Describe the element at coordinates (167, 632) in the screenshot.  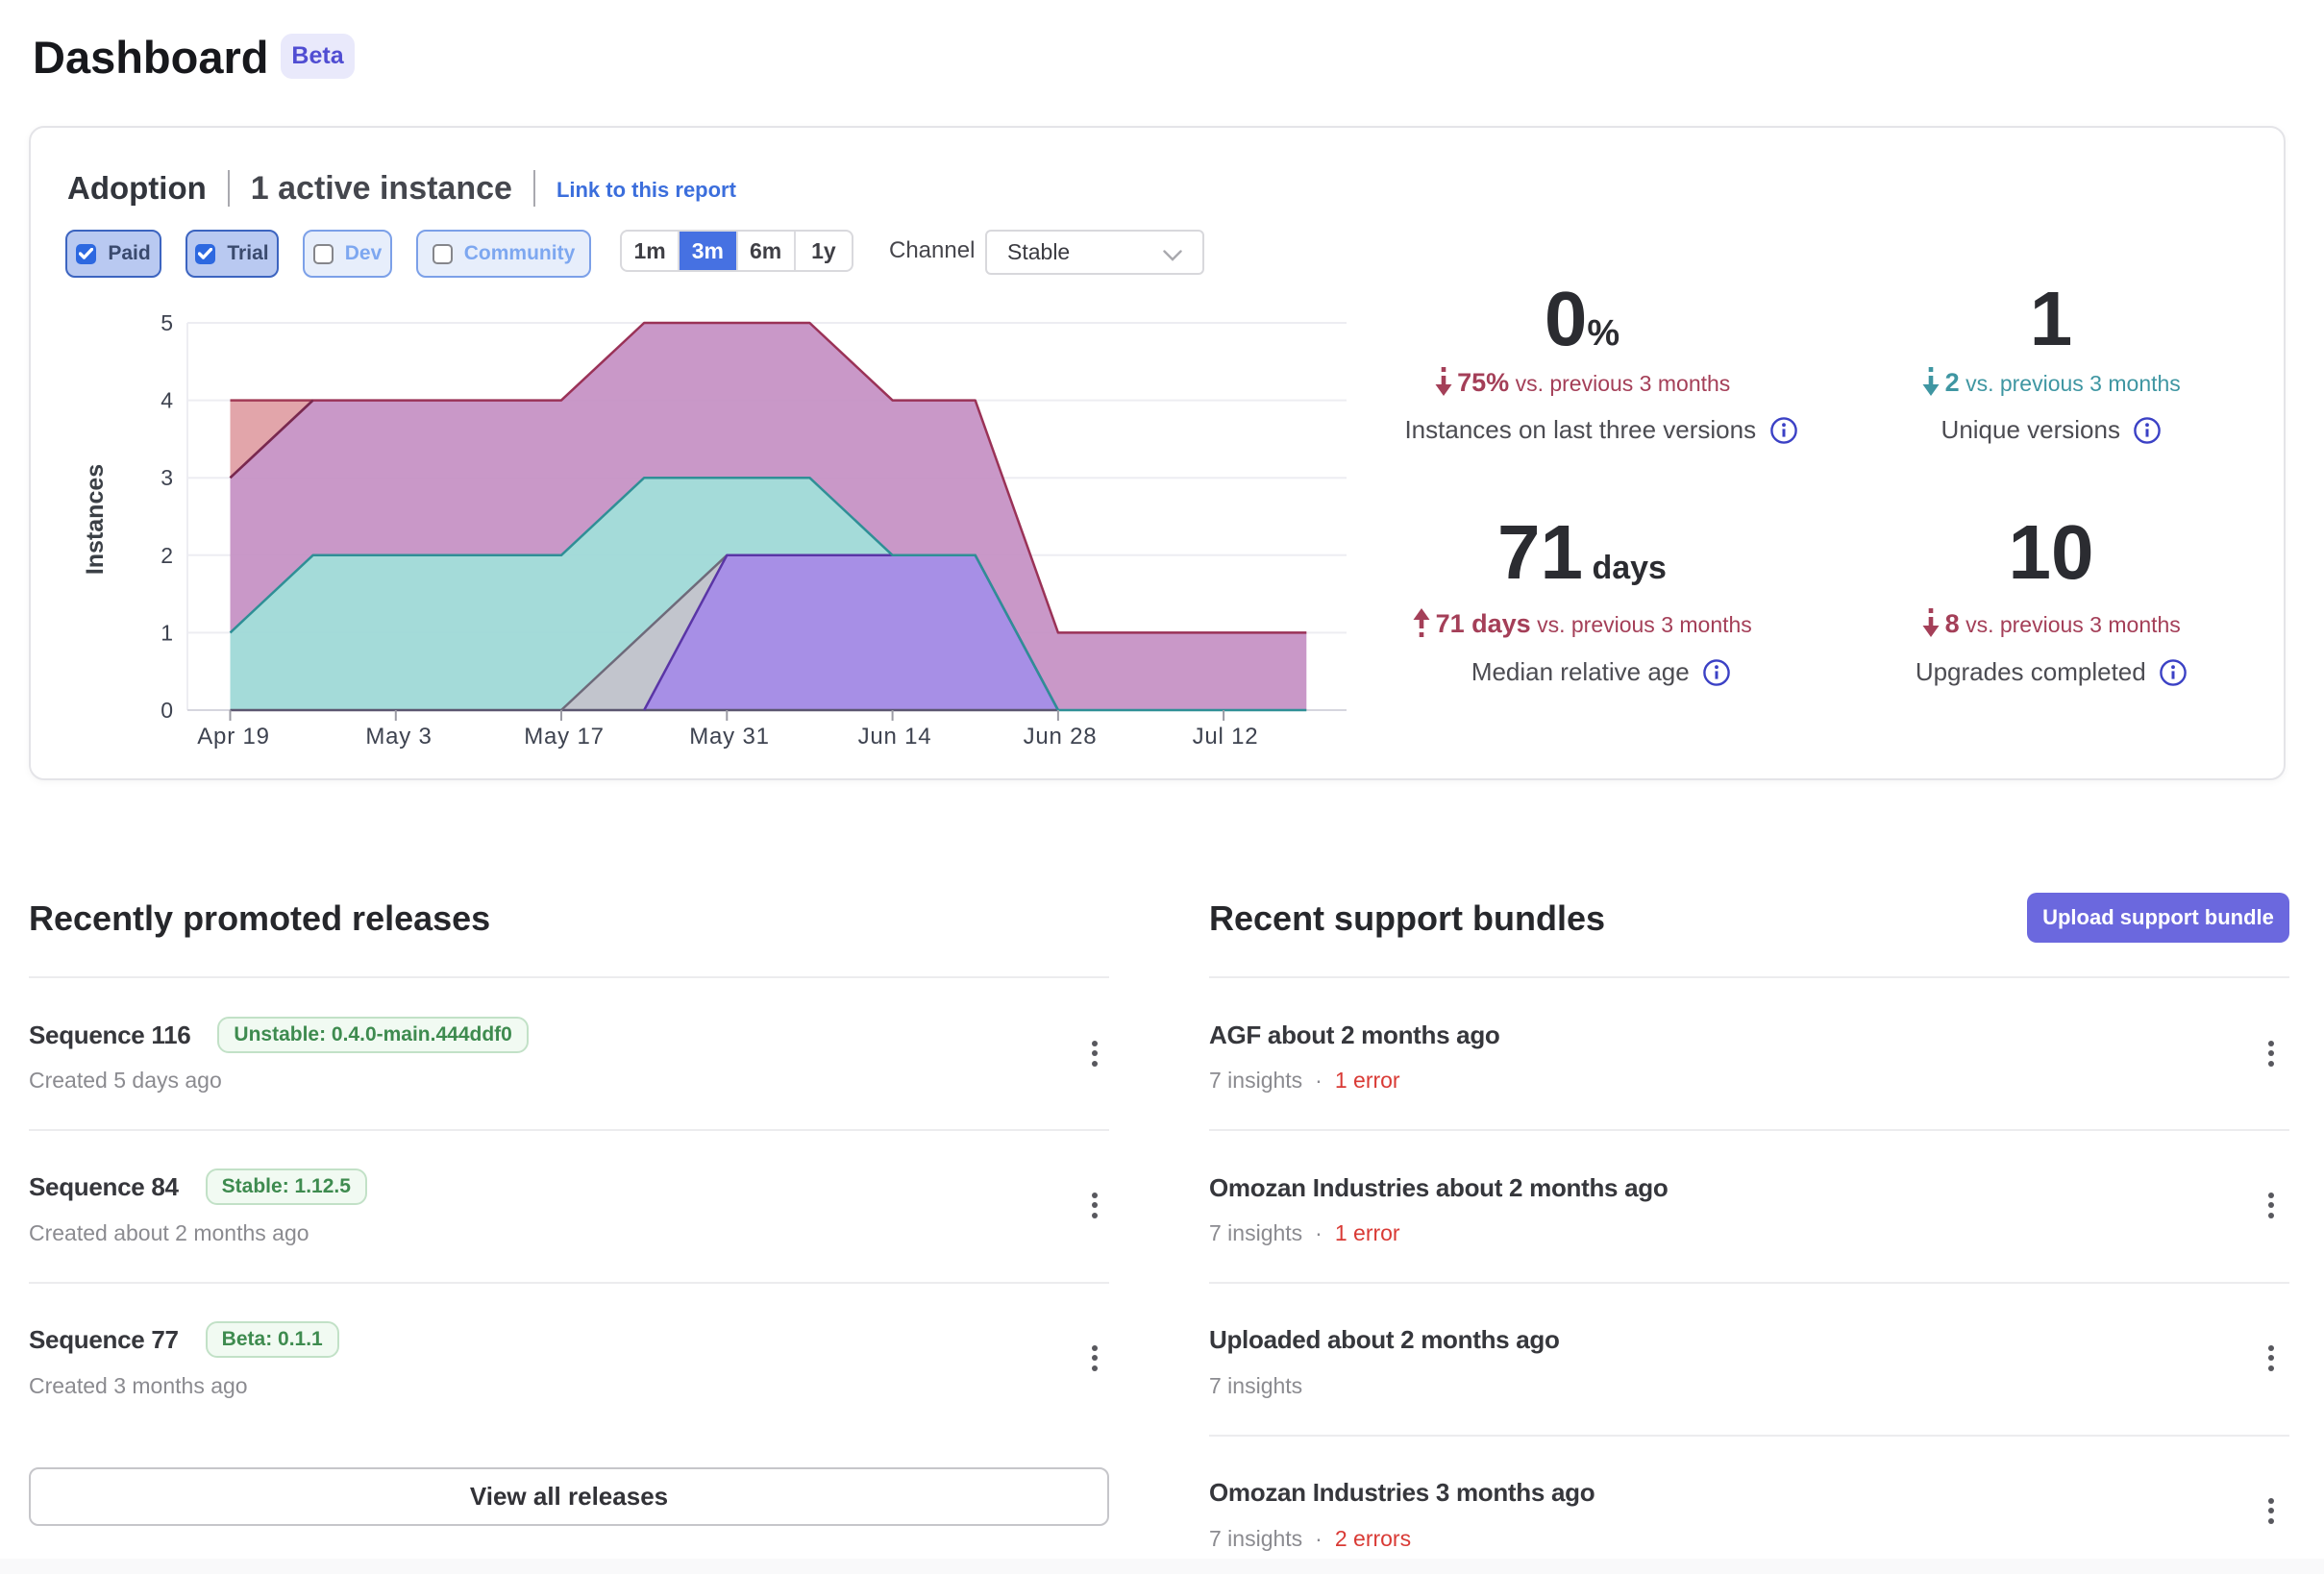
I see `svg-text: 1` at that location.